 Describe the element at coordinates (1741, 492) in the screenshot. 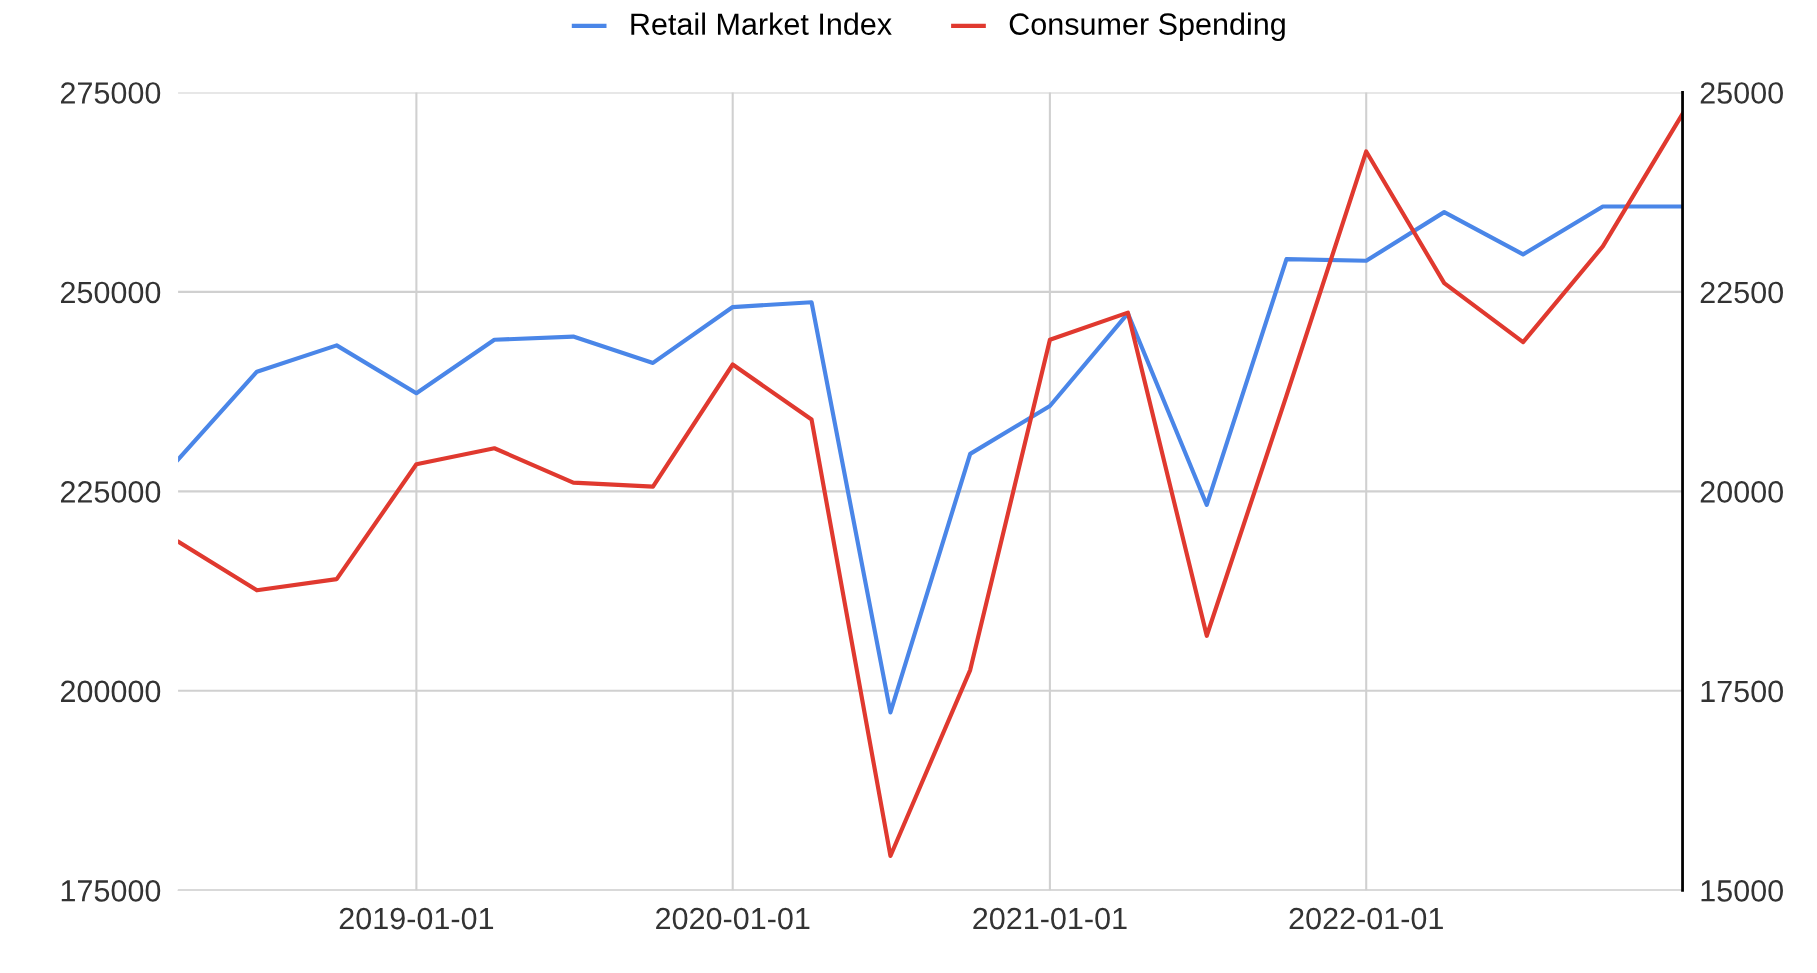

I see `y2-tick-label: 20000` at that location.